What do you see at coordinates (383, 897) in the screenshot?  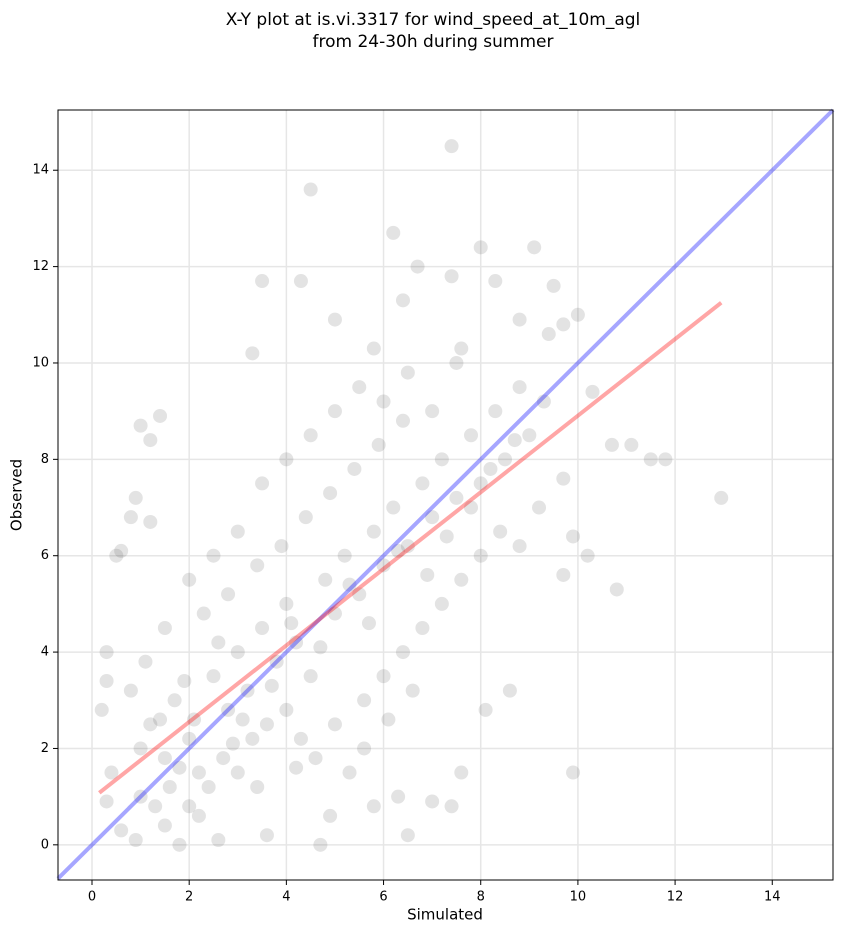 I see `x-tick-label: 6` at bounding box center [383, 897].